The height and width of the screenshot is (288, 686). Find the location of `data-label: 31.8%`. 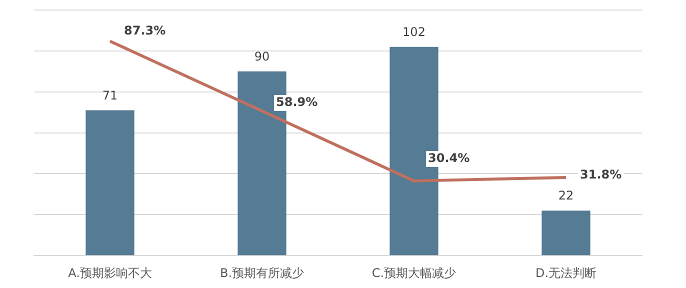

data-label: 31.8% is located at coordinates (601, 175).